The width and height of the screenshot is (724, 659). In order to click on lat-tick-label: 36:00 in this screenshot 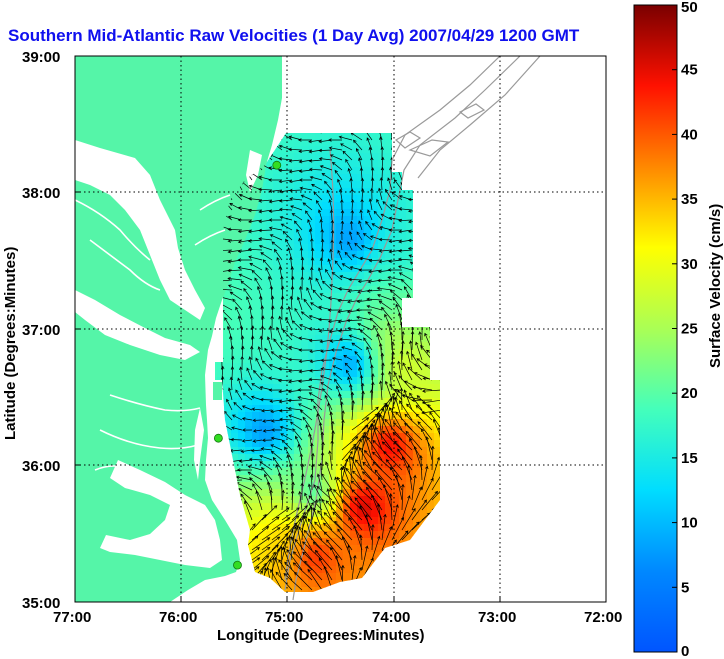, I will do `click(41, 466)`.